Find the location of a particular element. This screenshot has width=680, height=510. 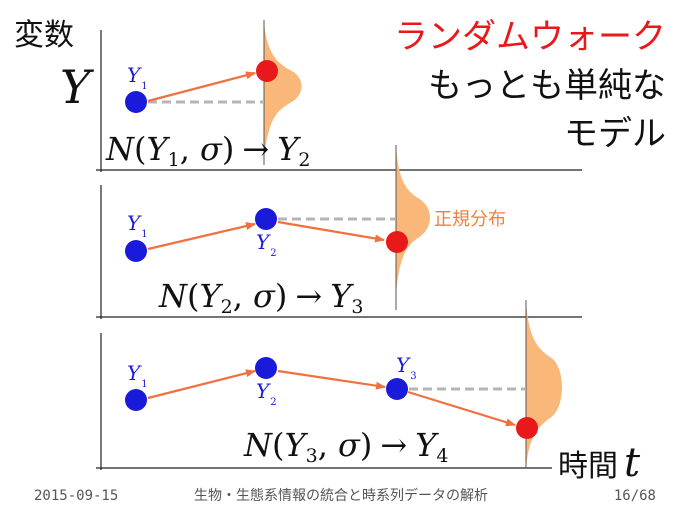

panel-2-label-y1: Y1 is located at coordinates (137, 225).